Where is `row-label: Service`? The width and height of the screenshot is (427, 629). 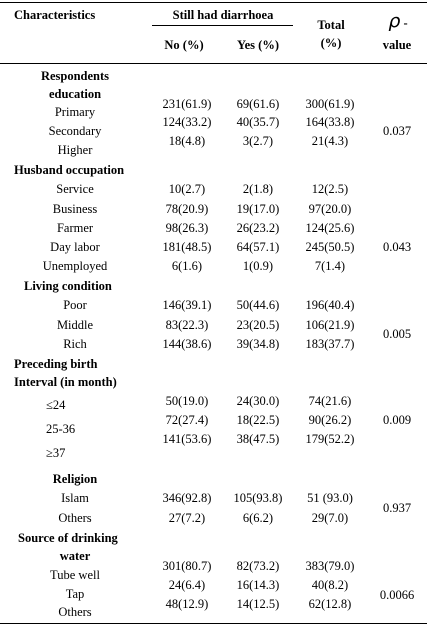 row-label: Service is located at coordinates (75, 189).